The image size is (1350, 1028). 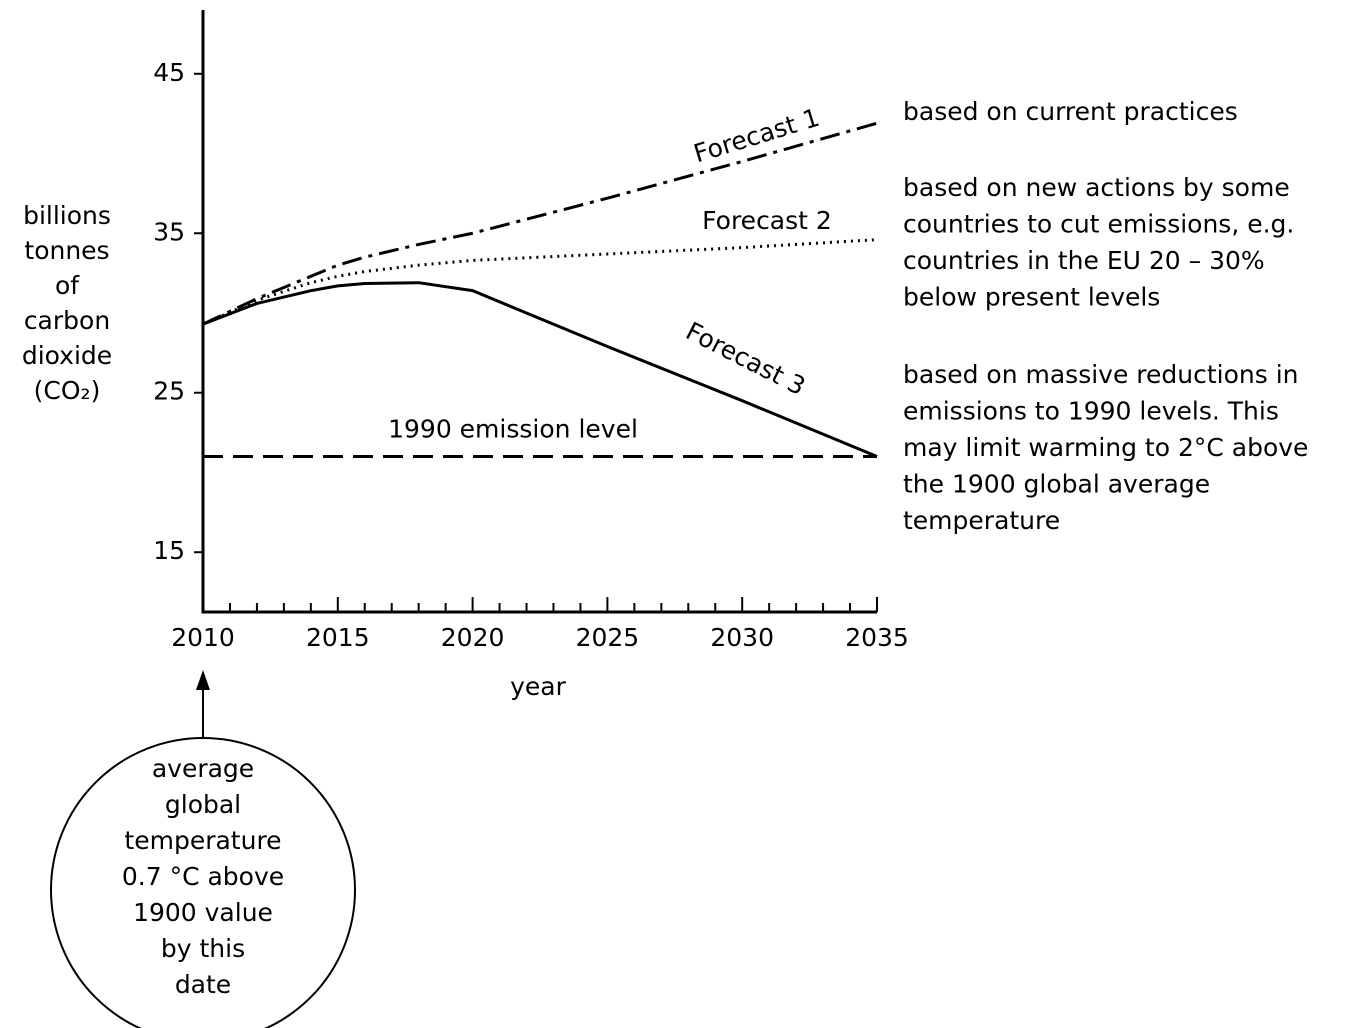 What do you see at coordinates (203, 637) in the screenshot?
I see `x-tick-label: 2010` at bounding box center [203, 637].